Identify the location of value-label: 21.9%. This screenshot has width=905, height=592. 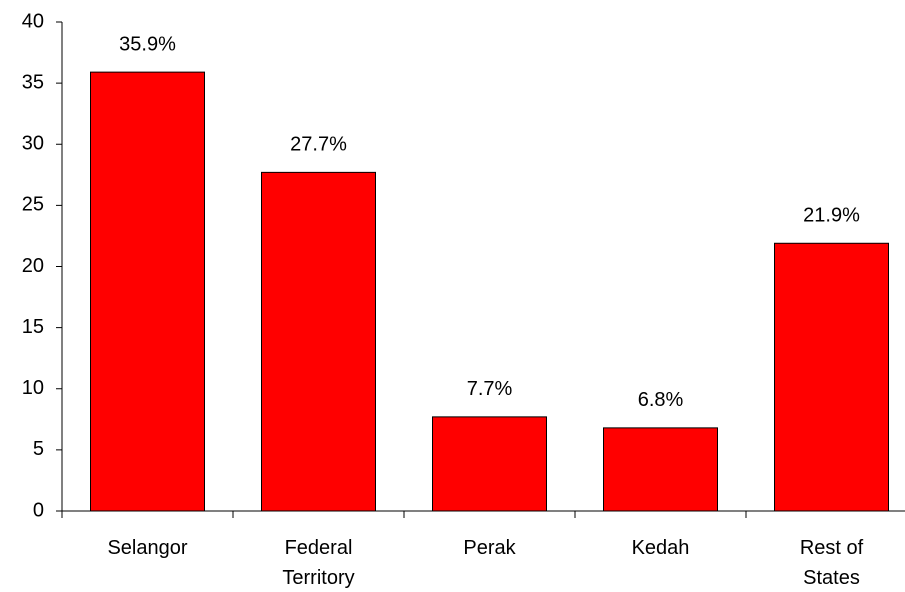
(831, 216).